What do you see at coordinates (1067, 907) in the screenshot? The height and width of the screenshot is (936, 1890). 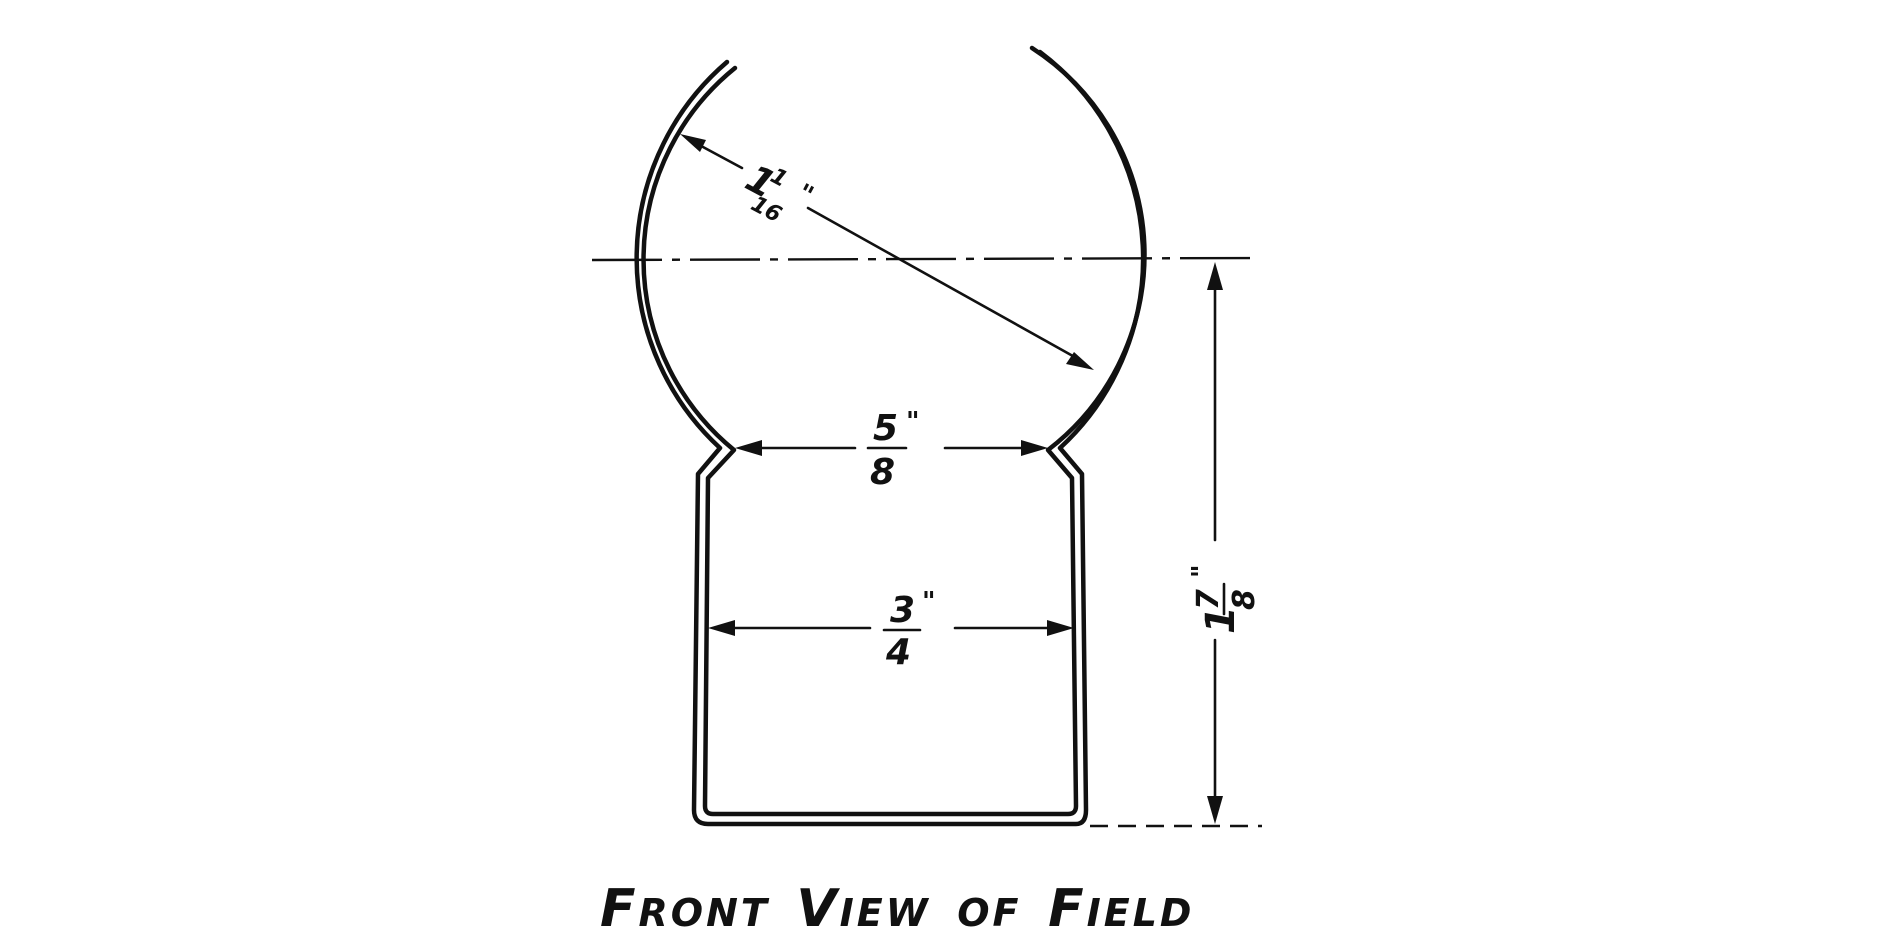 I see `caption-word-field-initial: F` at bounding box center [1067, 907].